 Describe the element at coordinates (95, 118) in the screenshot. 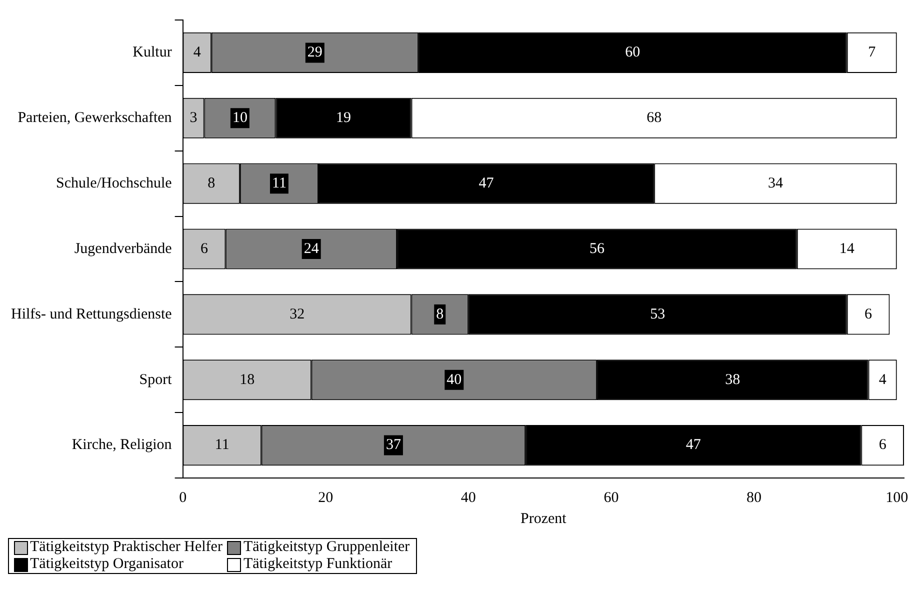

I see `y-tick-label: Parteien, Gewerkschaften` at that location.